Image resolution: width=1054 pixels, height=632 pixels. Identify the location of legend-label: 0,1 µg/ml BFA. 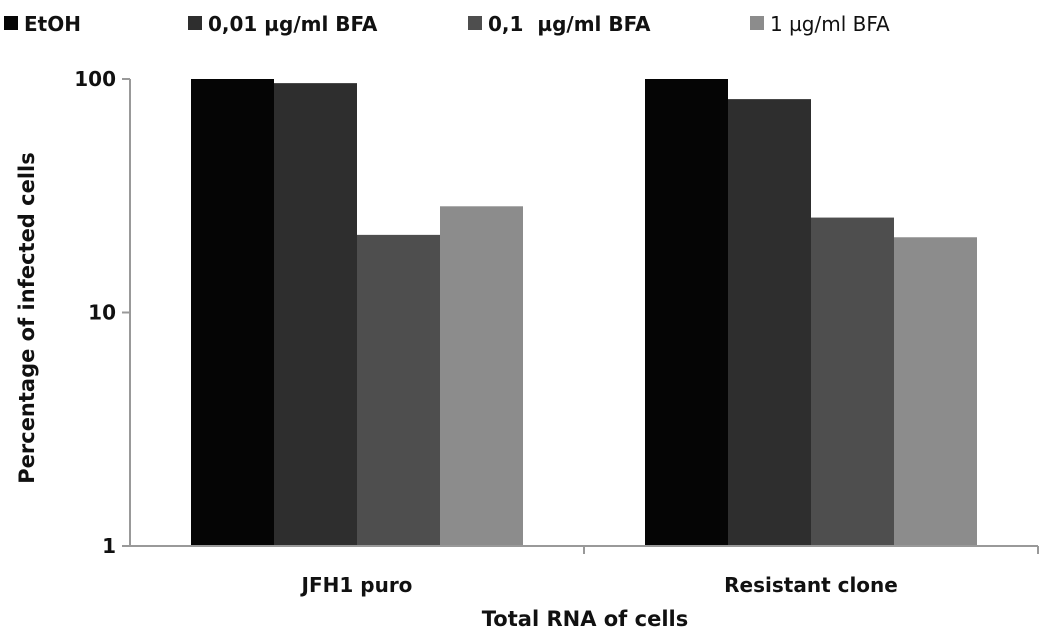
(569, 24).